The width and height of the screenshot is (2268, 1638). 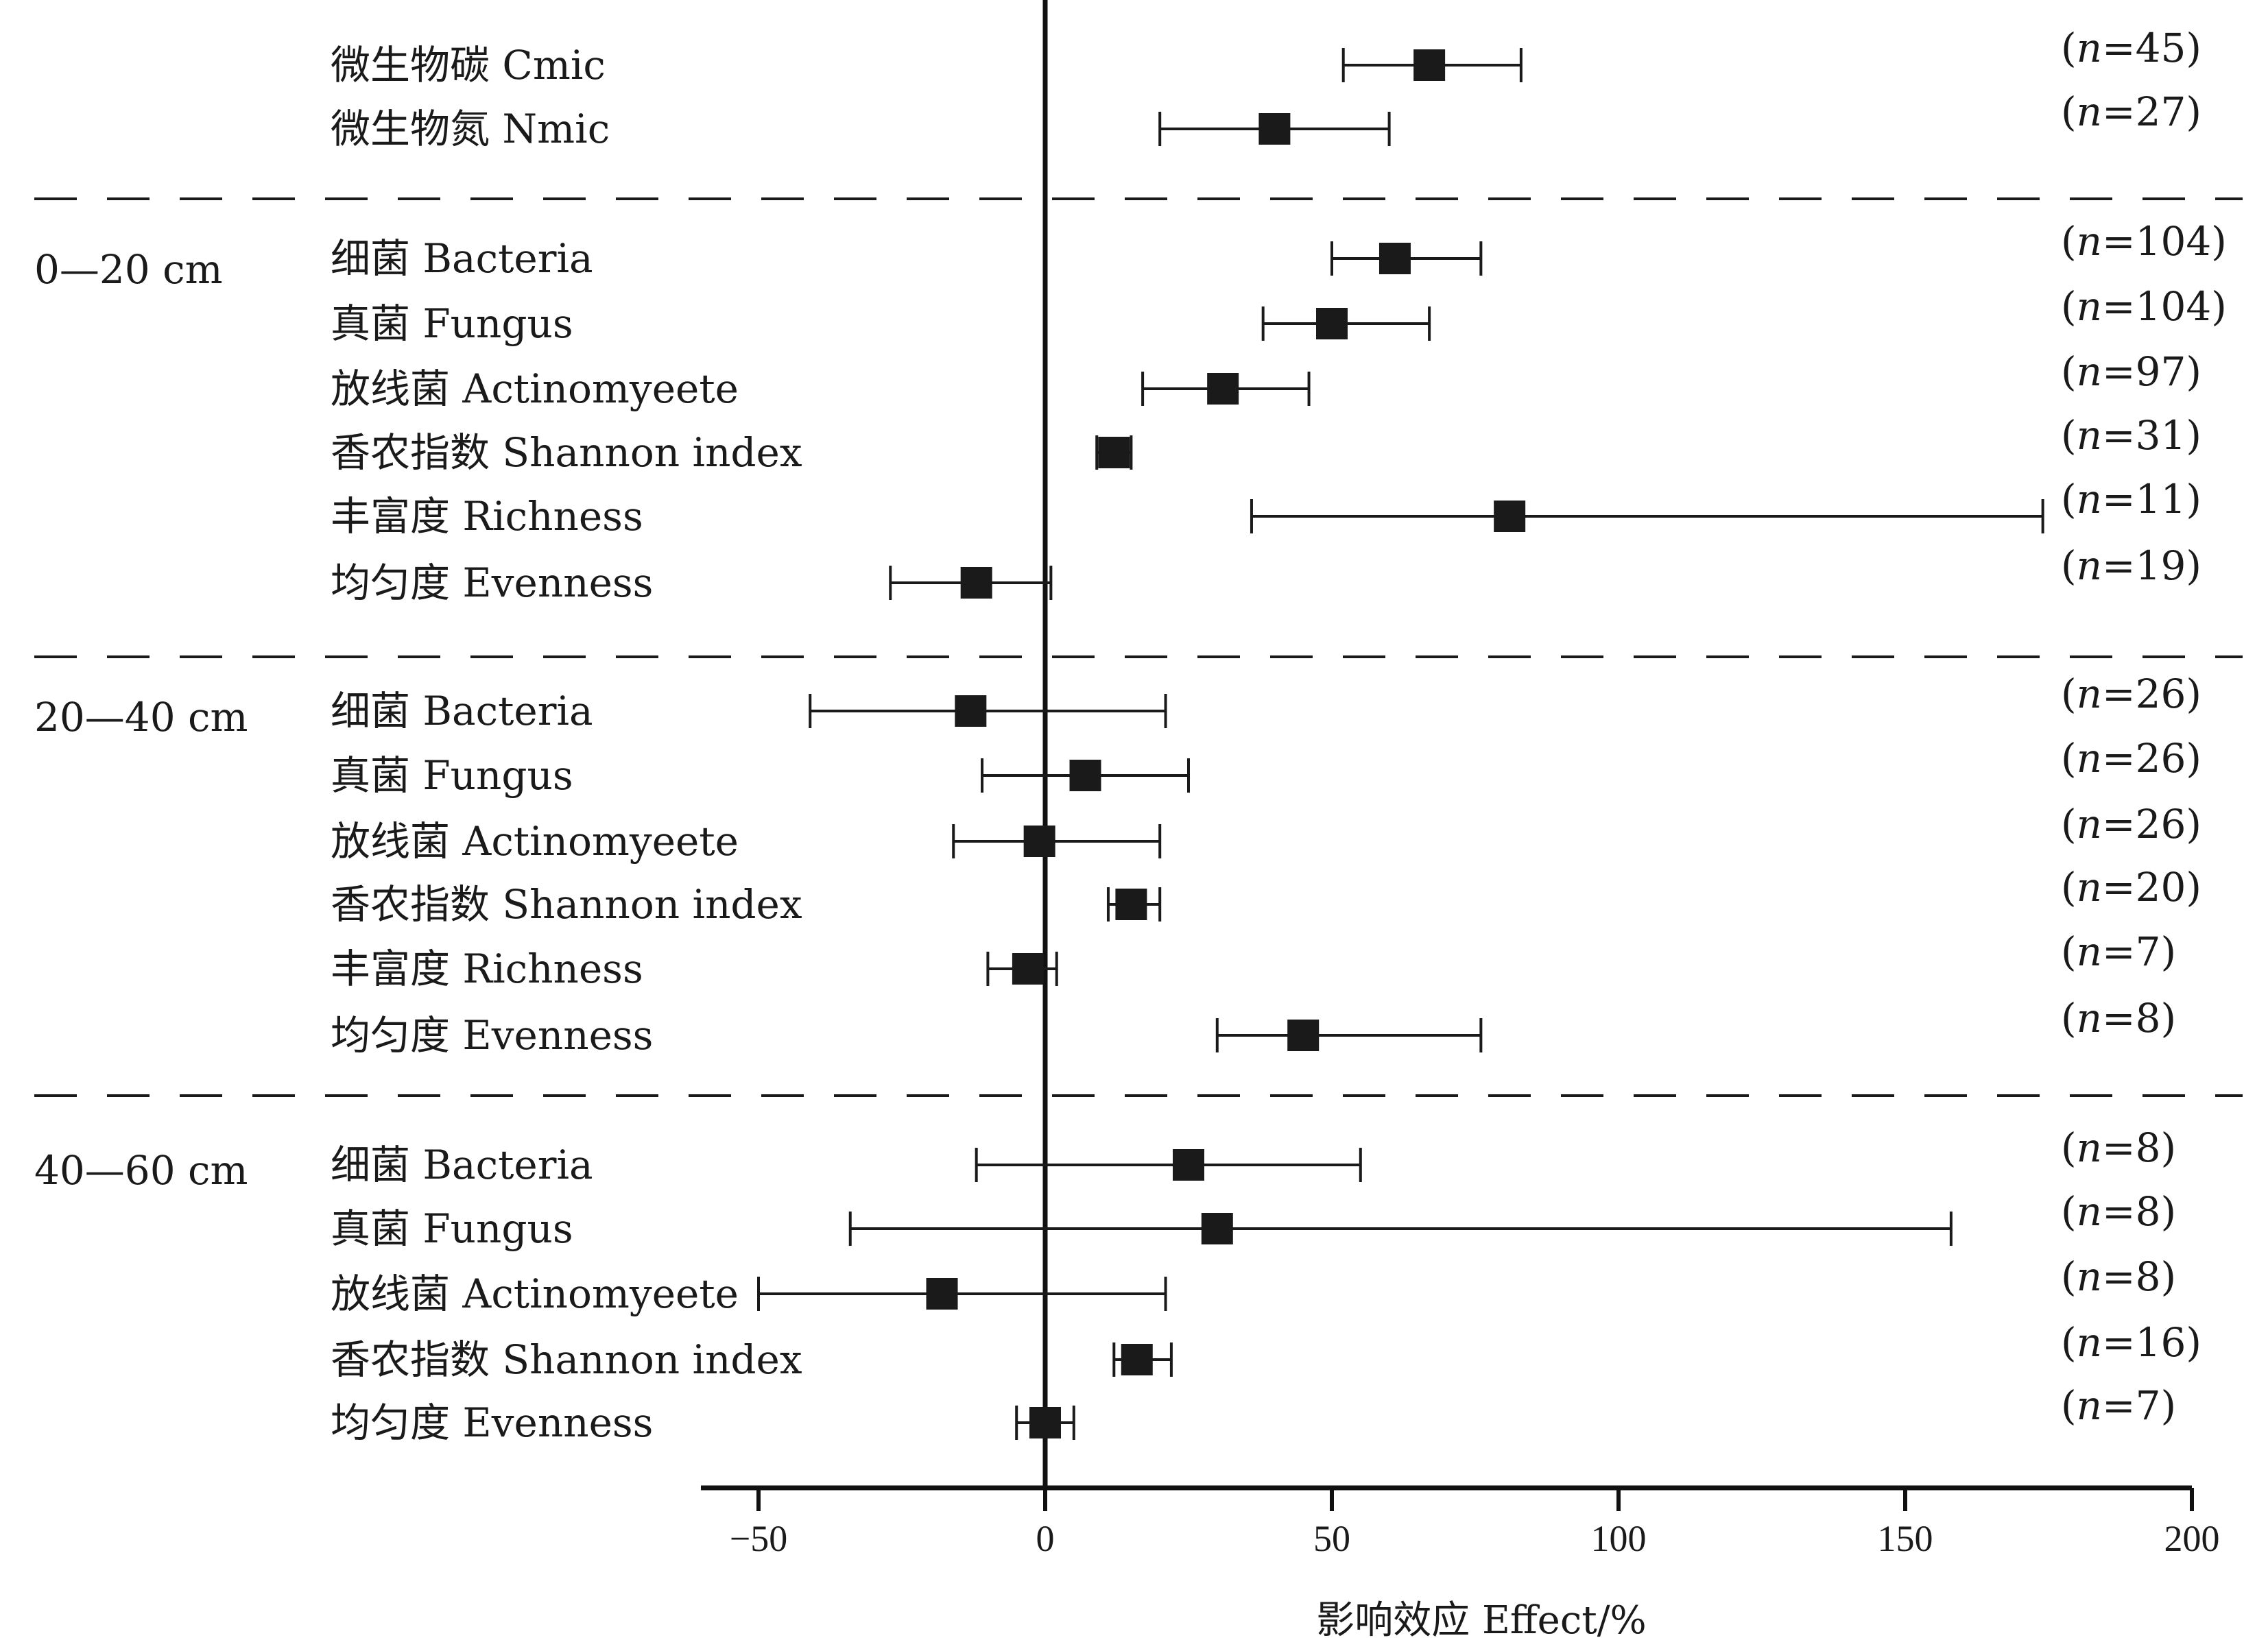 What do you see at coordinates (1254, 1285) in the screenshot?
I see `effect-row: 放线菌 Actinomyeete (n=8)` at bounding box center [1254, 1285].